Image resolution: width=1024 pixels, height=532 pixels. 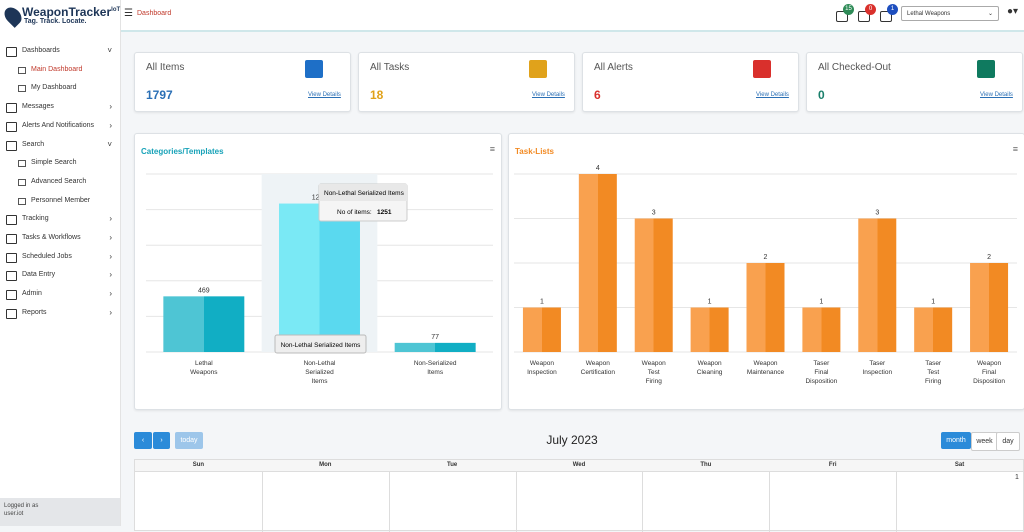 I want to click on x-tick-label: Final, so click(x=989, y=372).